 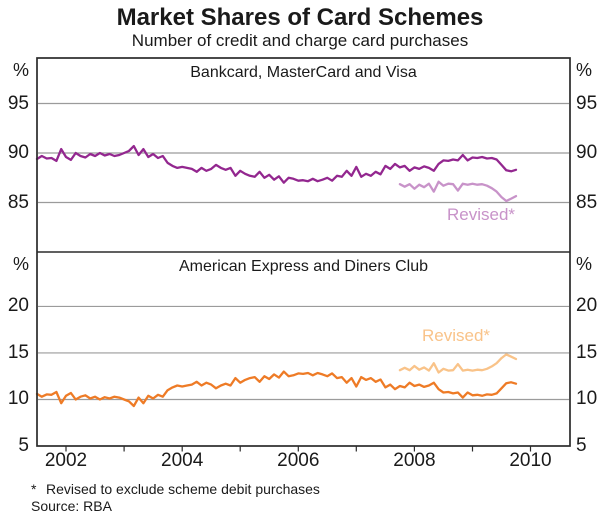 What do you see at coordinates (298, 460) in the screenshot?
I see `x-tick-label-2006: 2006` at bounding box center [298, 460].